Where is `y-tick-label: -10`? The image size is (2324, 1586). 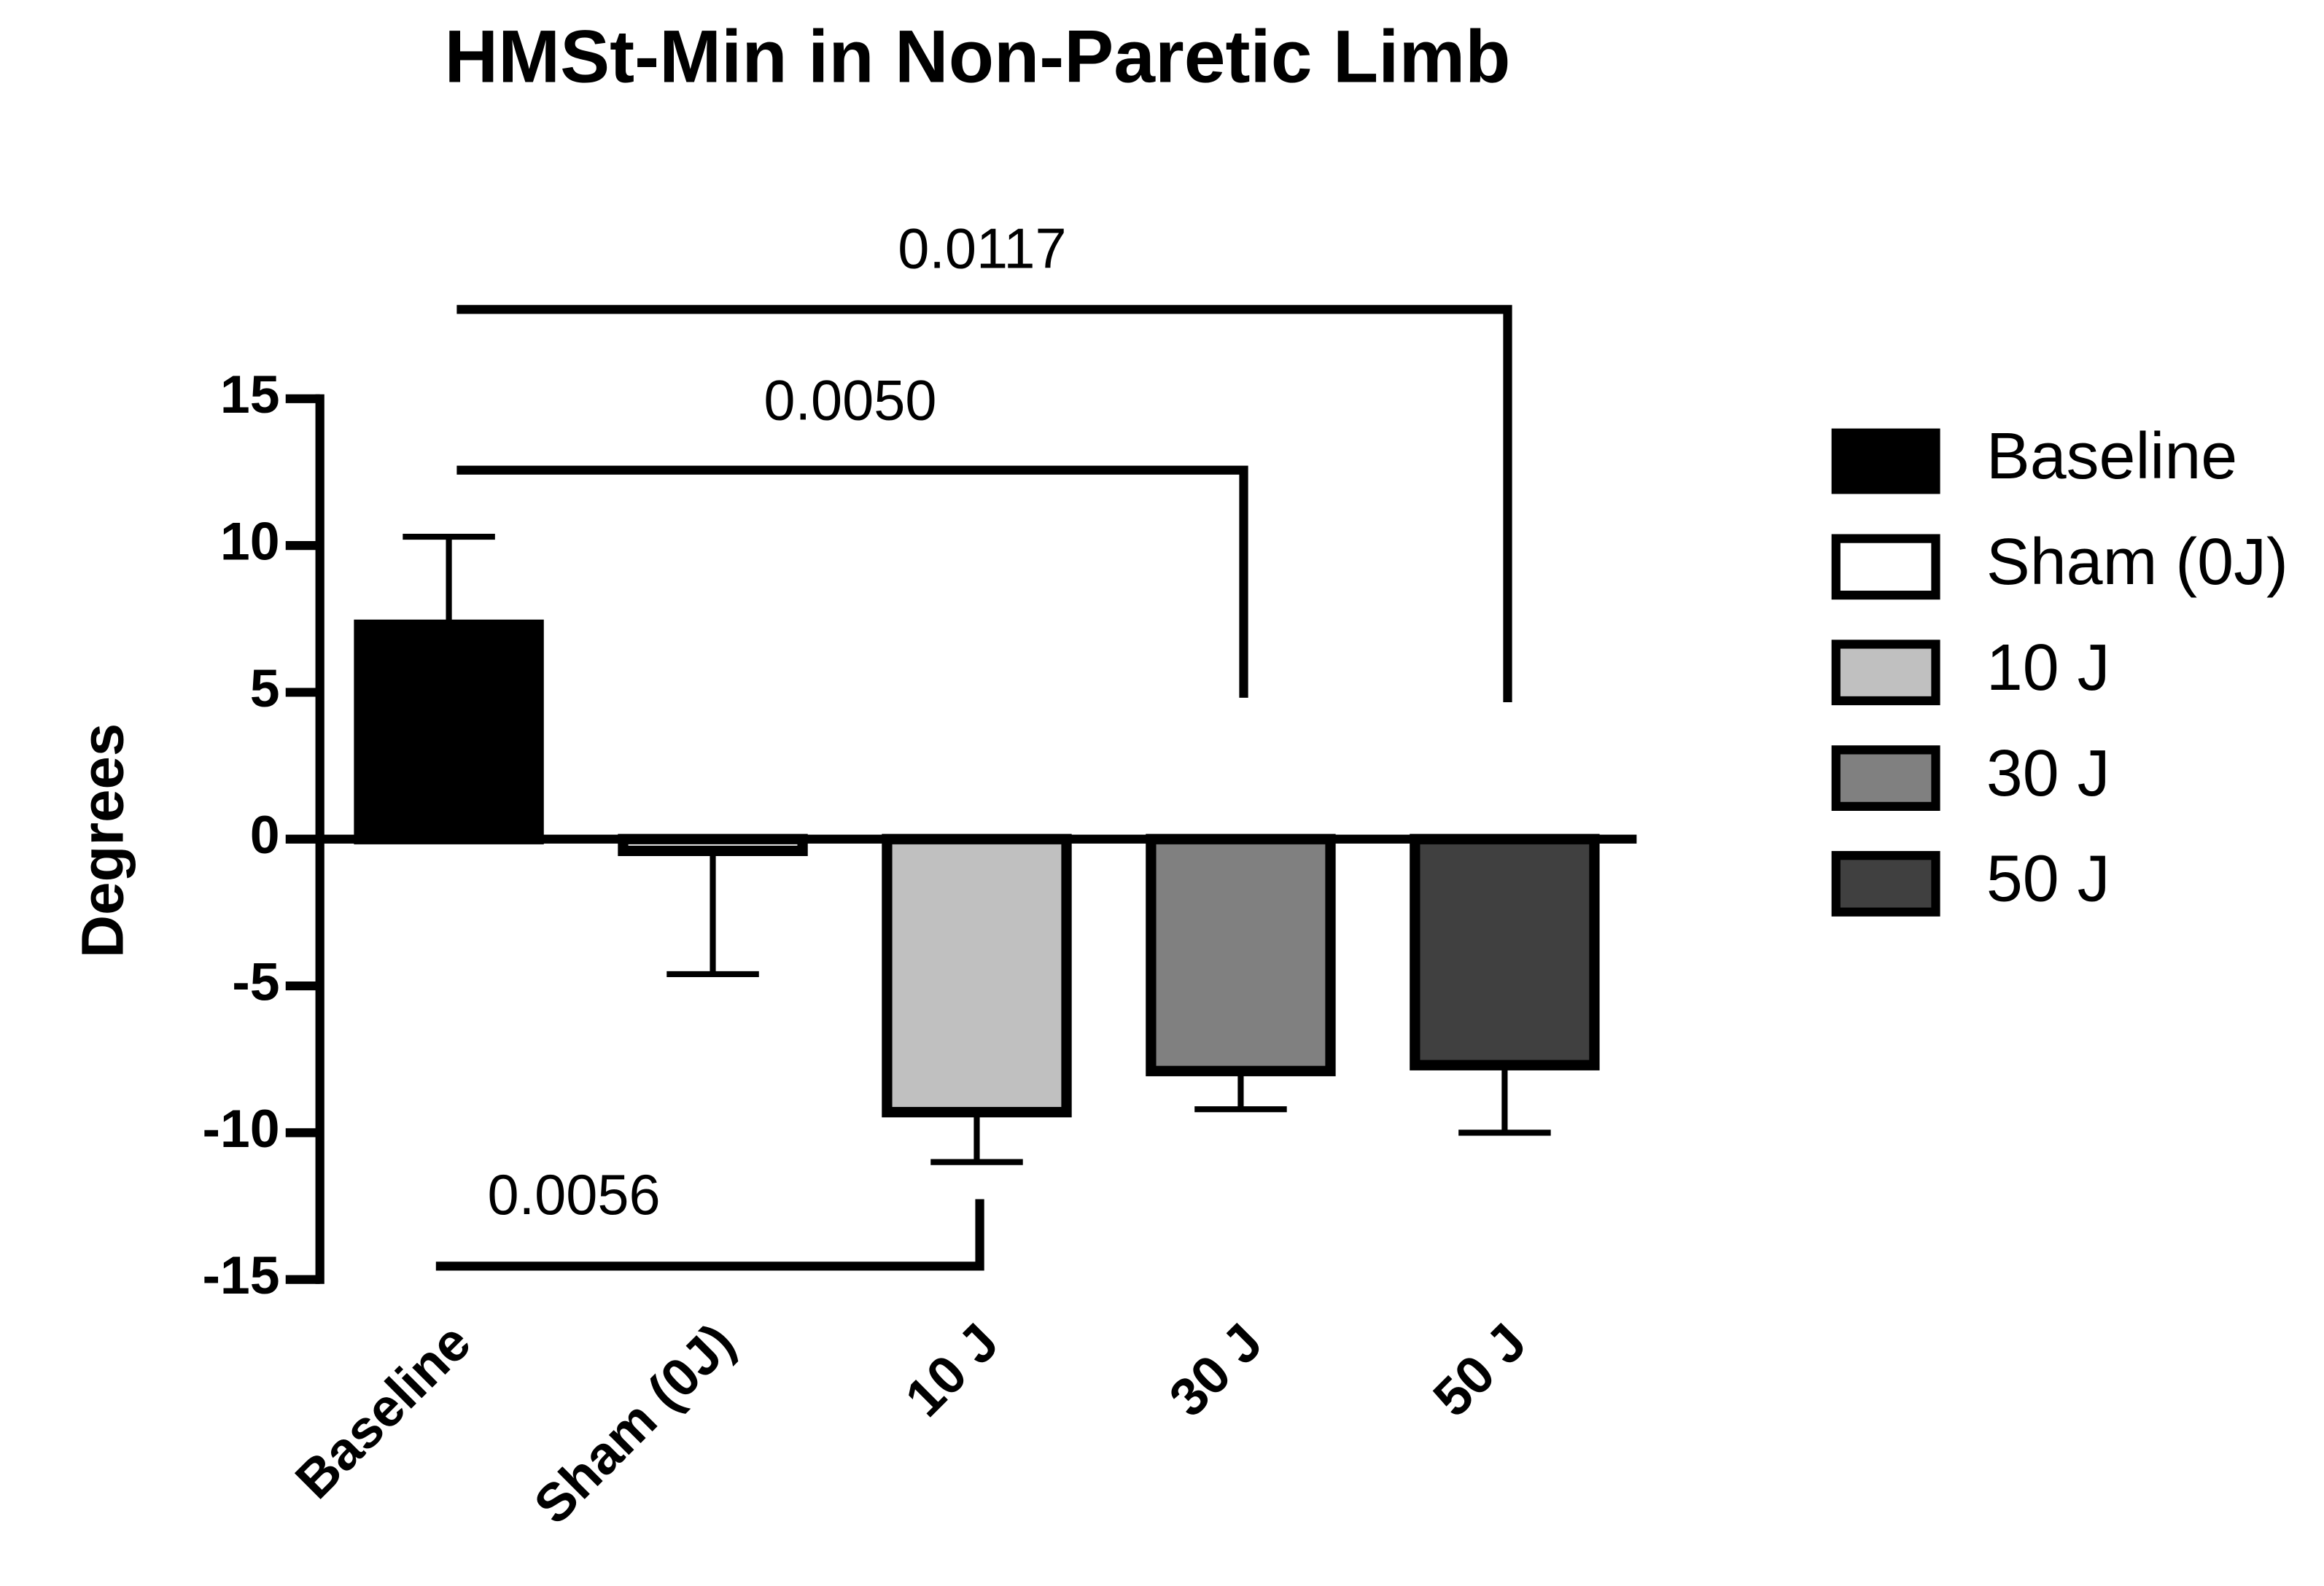
y-tick-label: -10 is located at coordinates (240, 1129).